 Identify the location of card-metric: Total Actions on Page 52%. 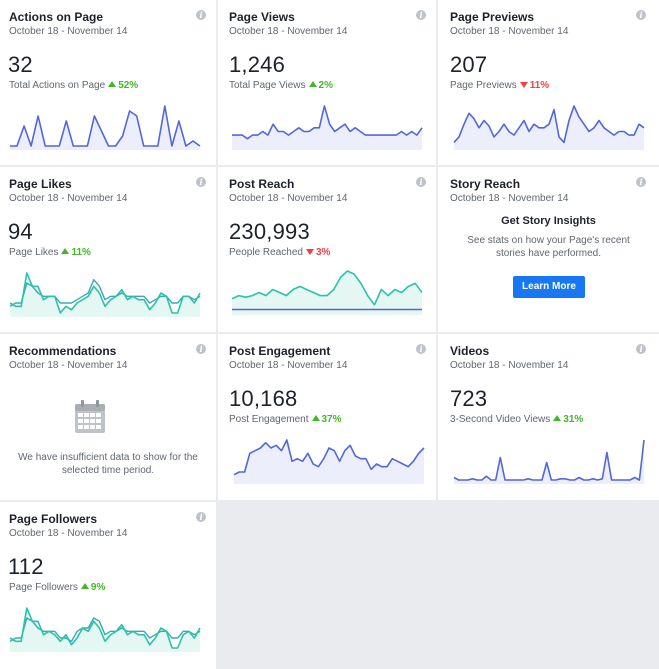
(73, 85).